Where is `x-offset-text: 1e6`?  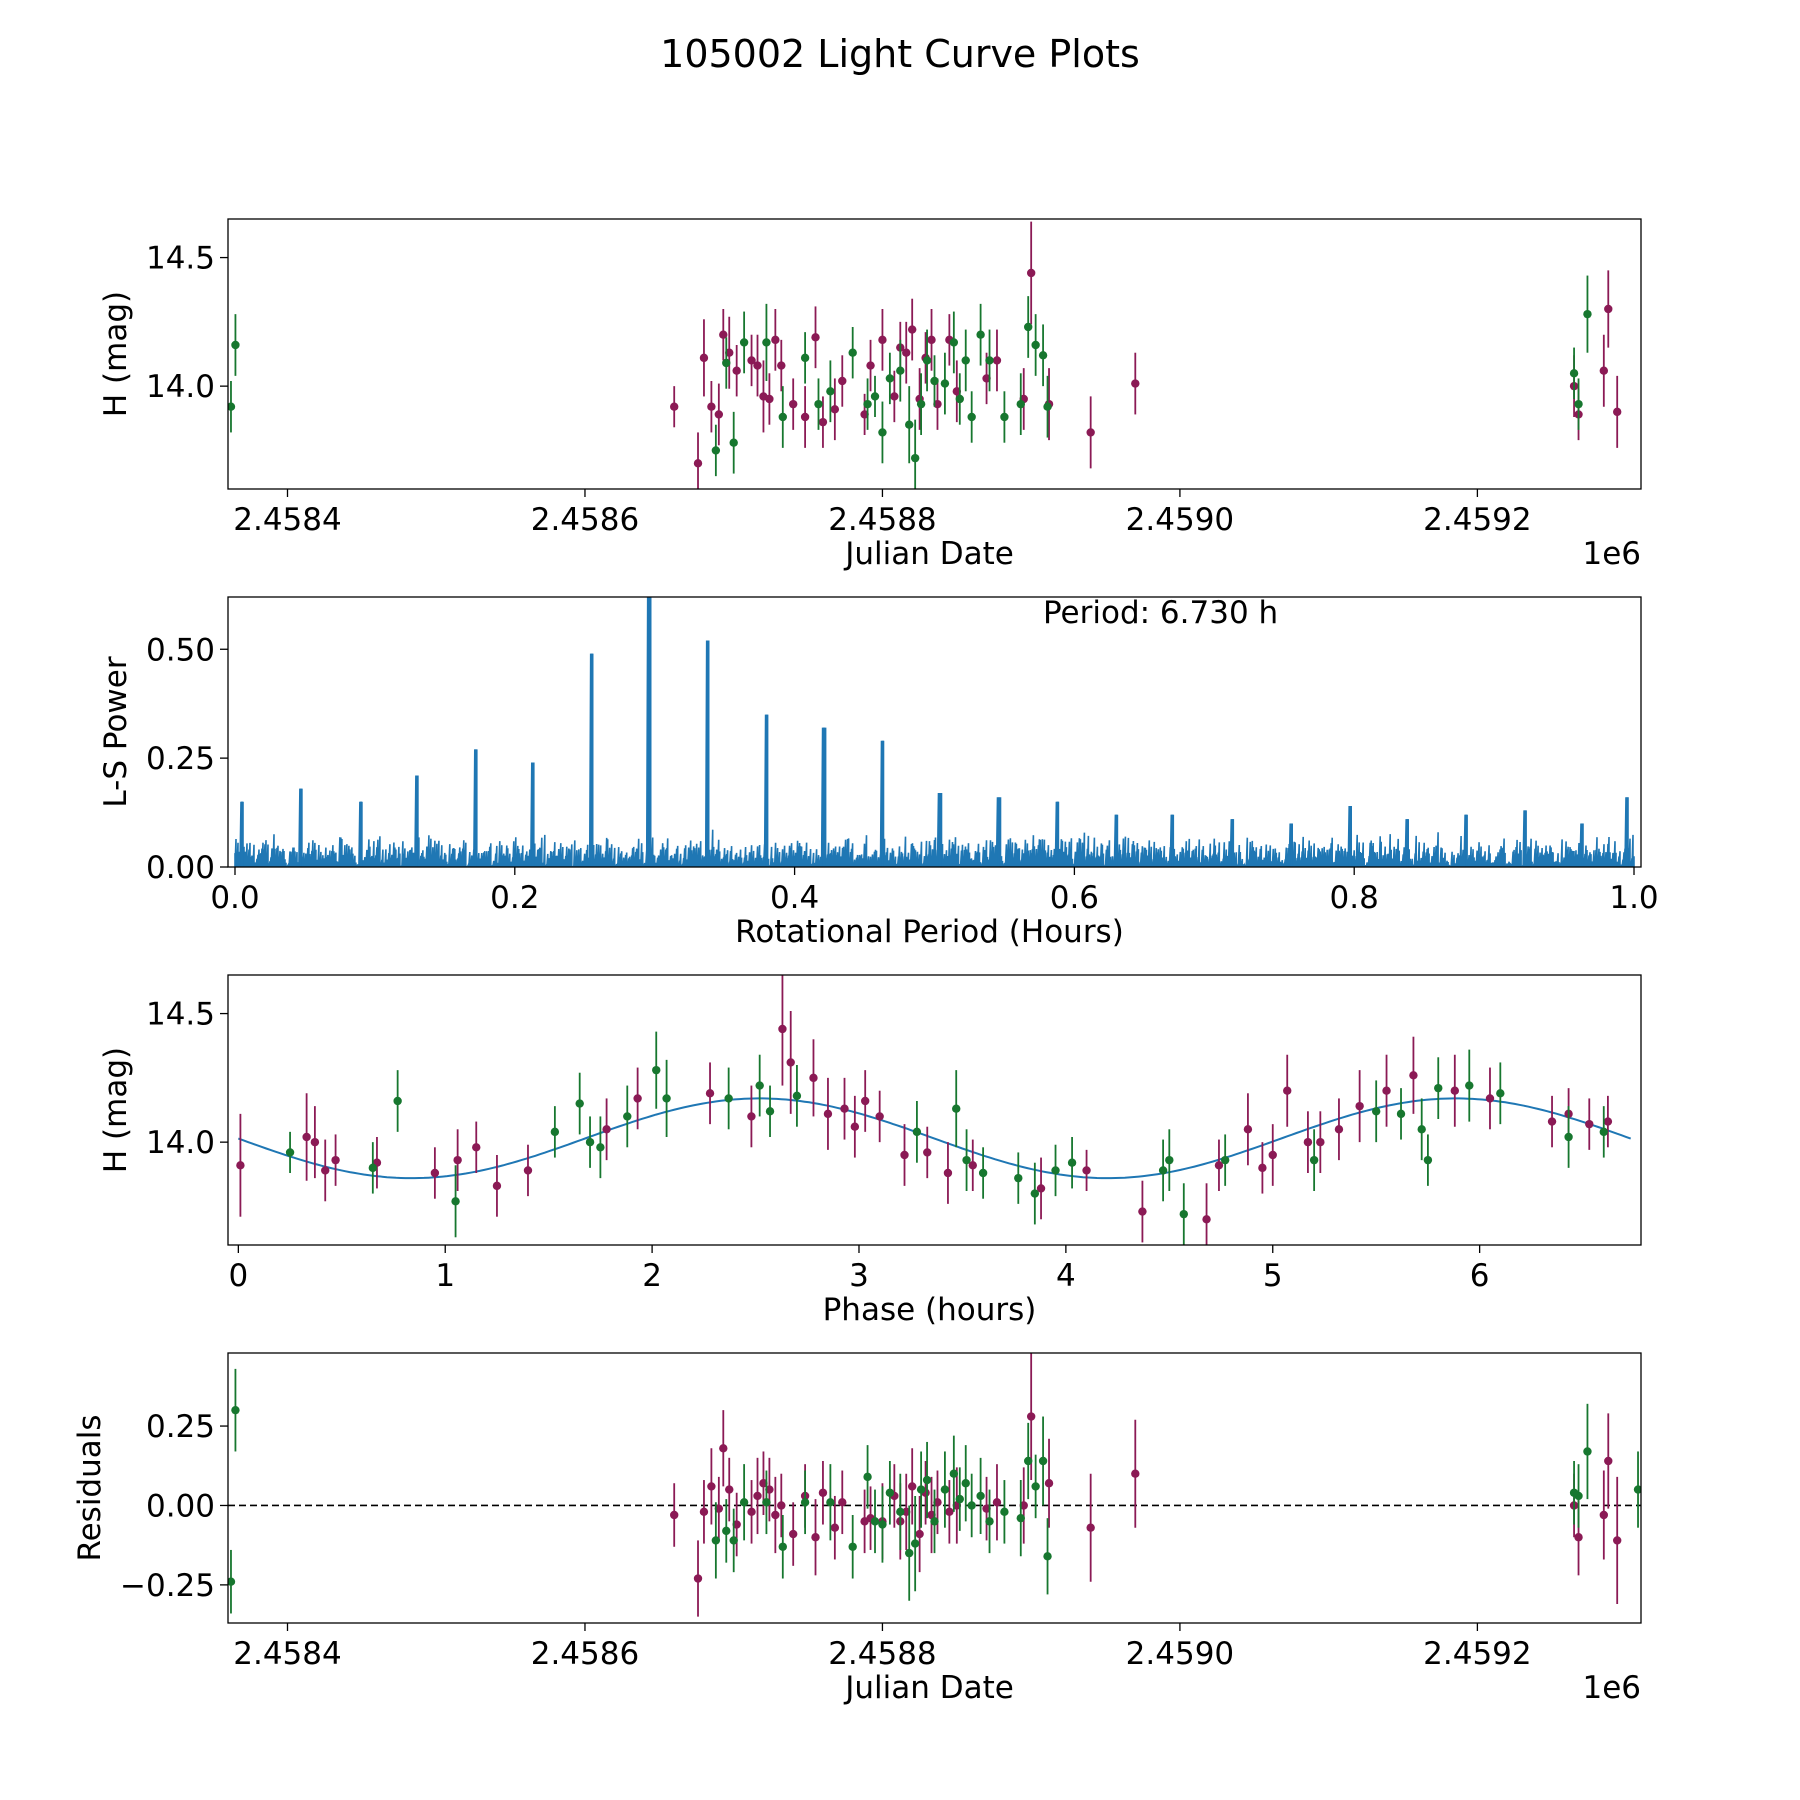 x-offset-text: 1e6 is located at coordinates (1611, 554).